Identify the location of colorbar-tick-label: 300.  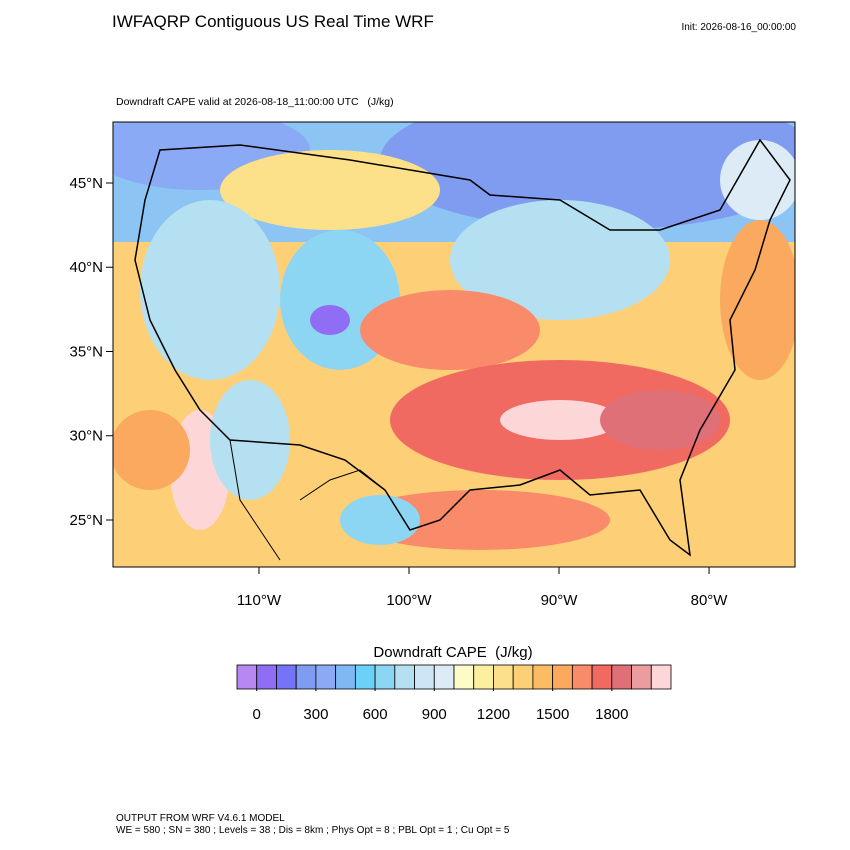
(315, 714).